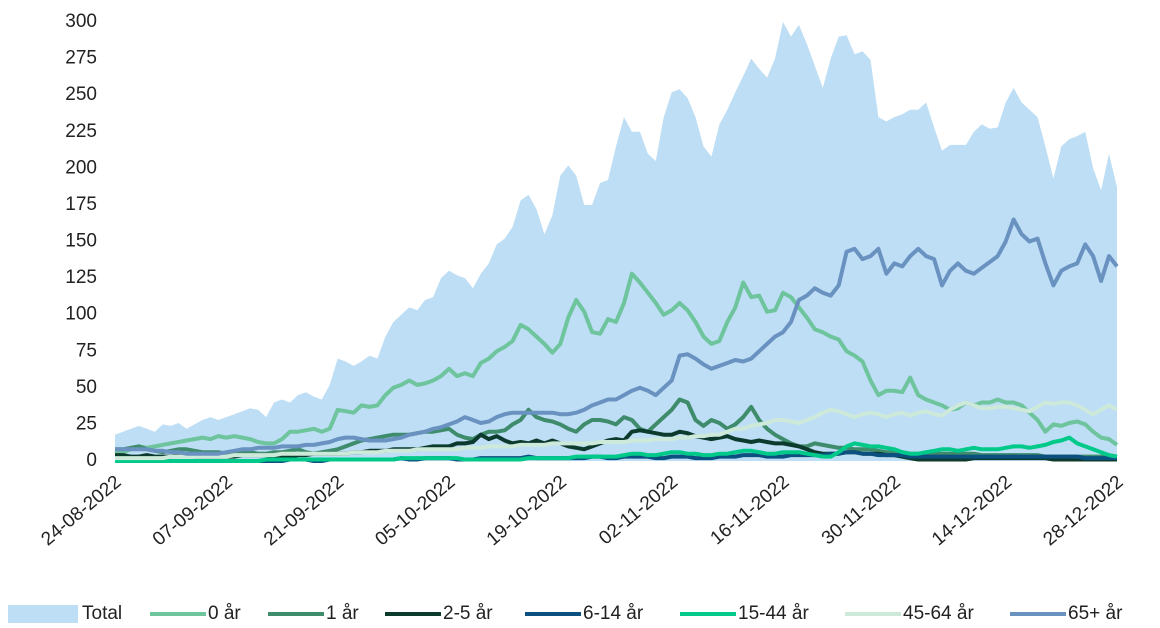 This screenshot has height=628, width=1160. Describe the element at coordinates (861, 511) in the screenshot. I see `x-tick-label: 30-11-2022` at that location.